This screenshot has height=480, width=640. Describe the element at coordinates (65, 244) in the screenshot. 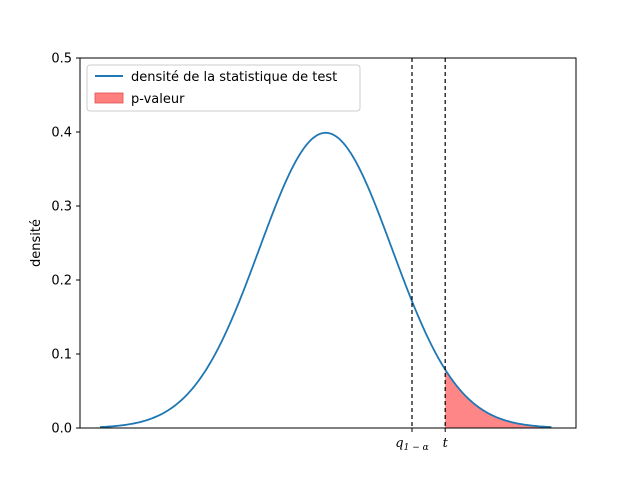

I see `y-axis-ticks: 0.0 0.1 0.2 0.3 0.4 0.5` at that location.